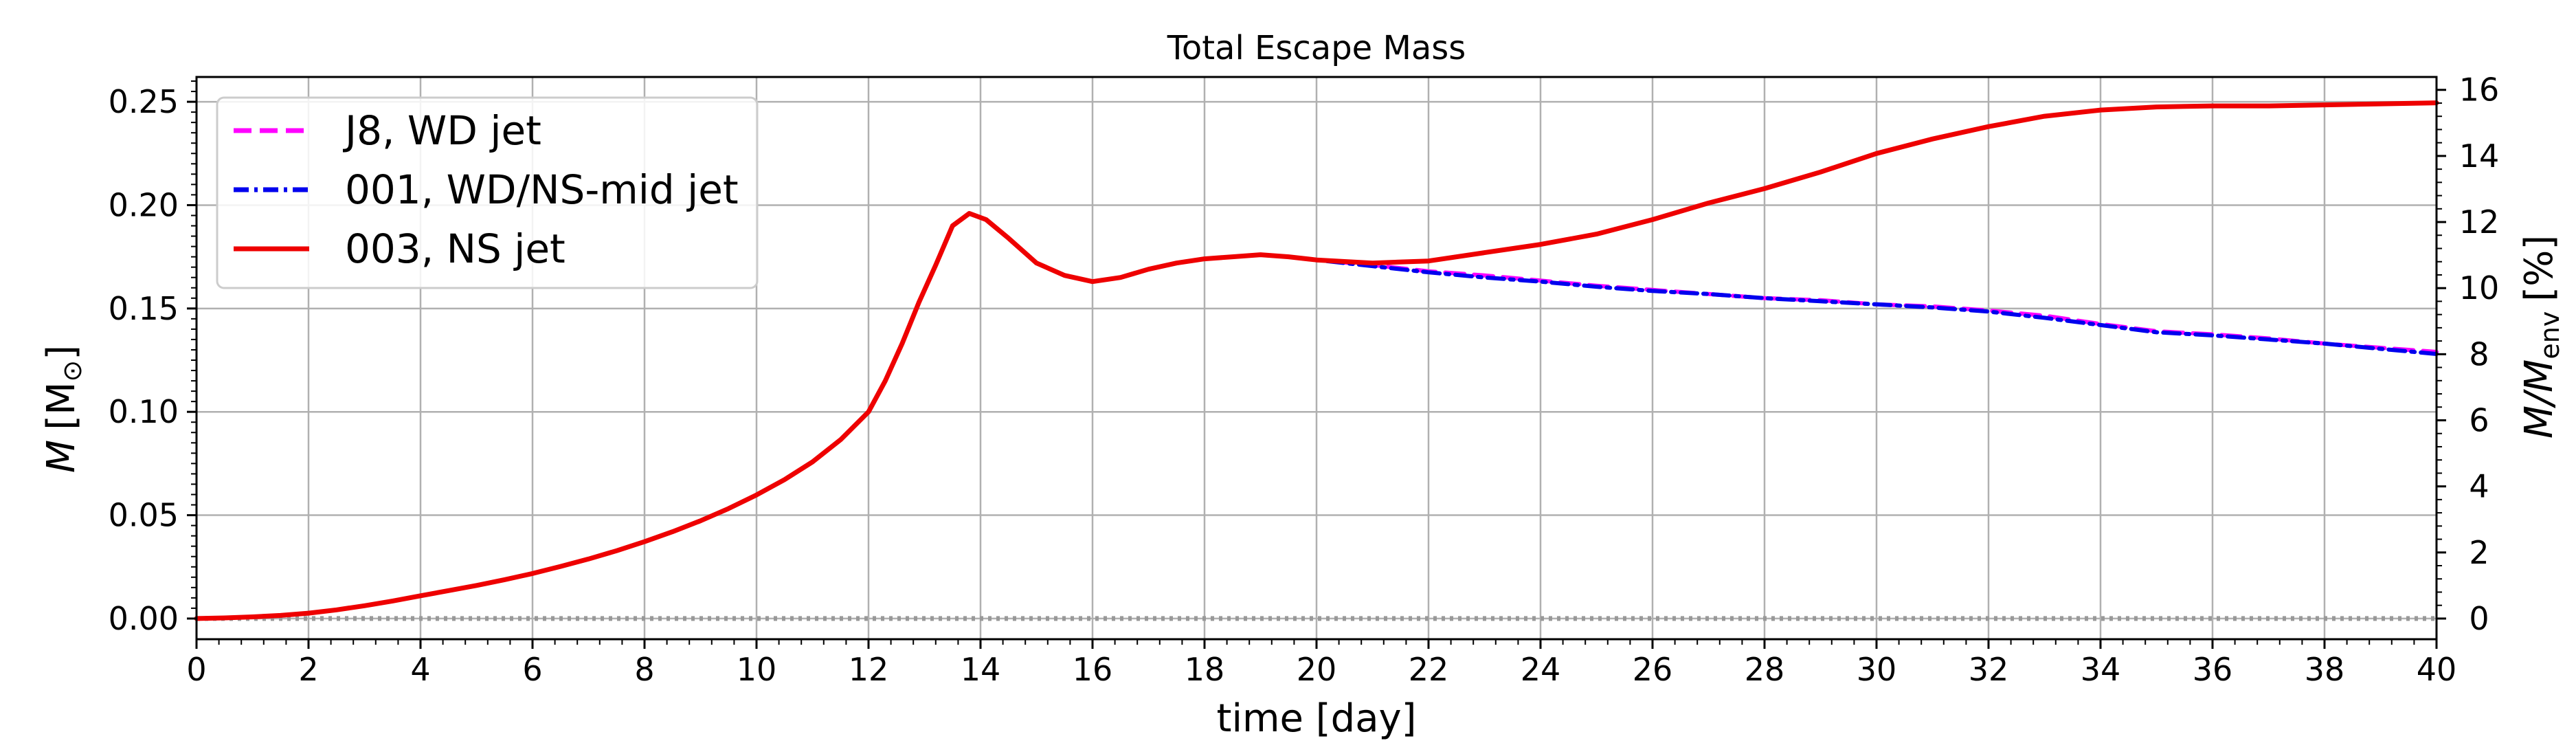 This screenshot has width=2576, height=754. What do you see at coordinates (455, 248) in the screenshot?
I see `legend-label-003: 003, NS jet` at bounding box center [455, 248].